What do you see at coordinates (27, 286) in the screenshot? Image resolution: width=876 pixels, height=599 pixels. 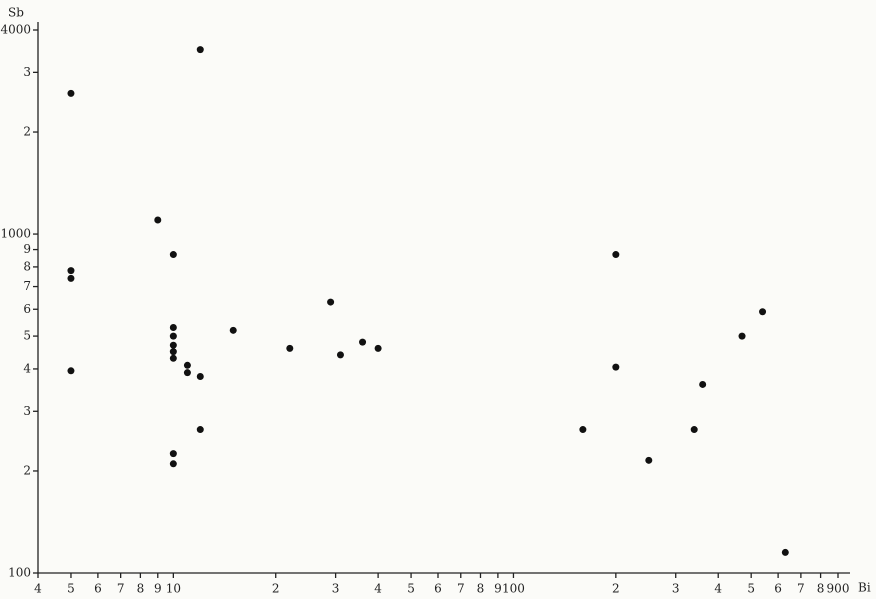 I see `y-tick-label: 7` at bounding box center [27, 286].